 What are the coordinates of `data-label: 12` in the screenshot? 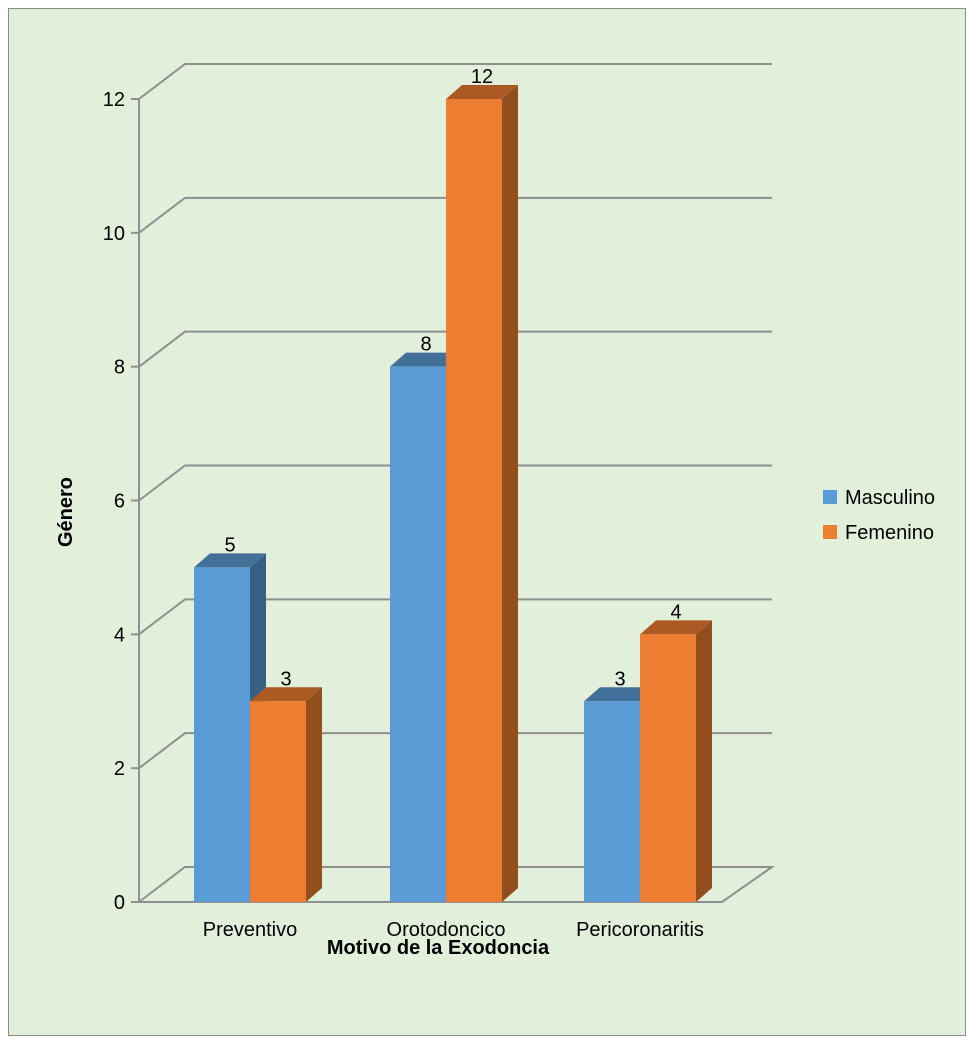 It's located at (482, 77).